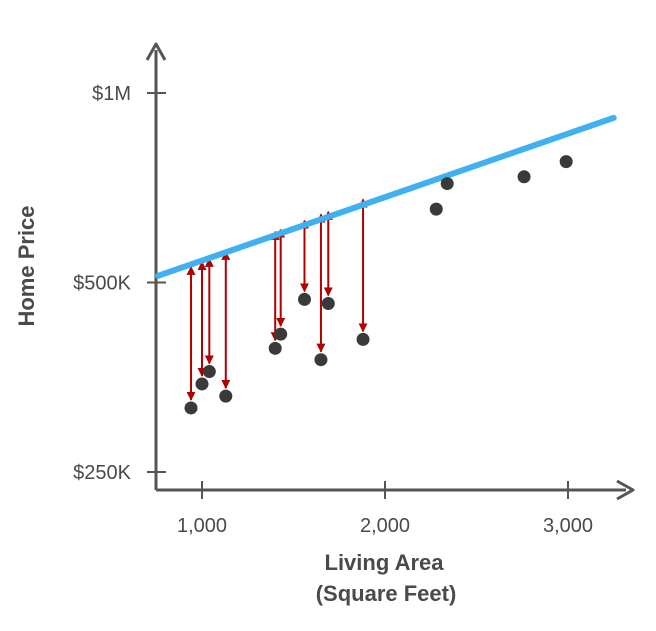 The height and width of the screenshot is (631, 656). What do you see at coordinates (568, 526) in the screenshot?
I see `x-tick-label: 3,000` at bounding box center [568, 526].